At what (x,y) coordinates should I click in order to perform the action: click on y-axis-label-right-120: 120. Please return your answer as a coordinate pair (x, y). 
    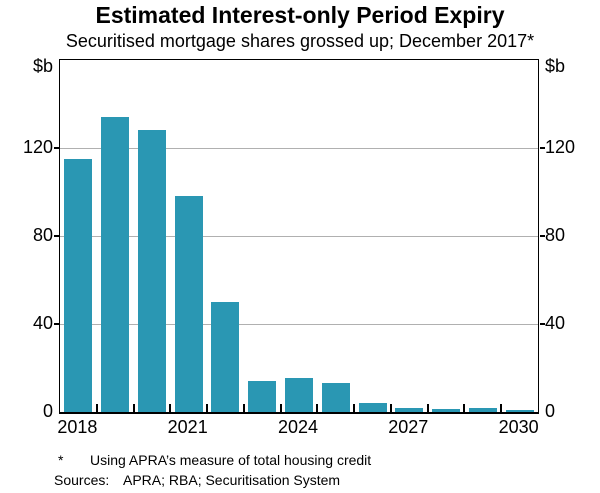
    Looking at the image, I should click on (560, 147).